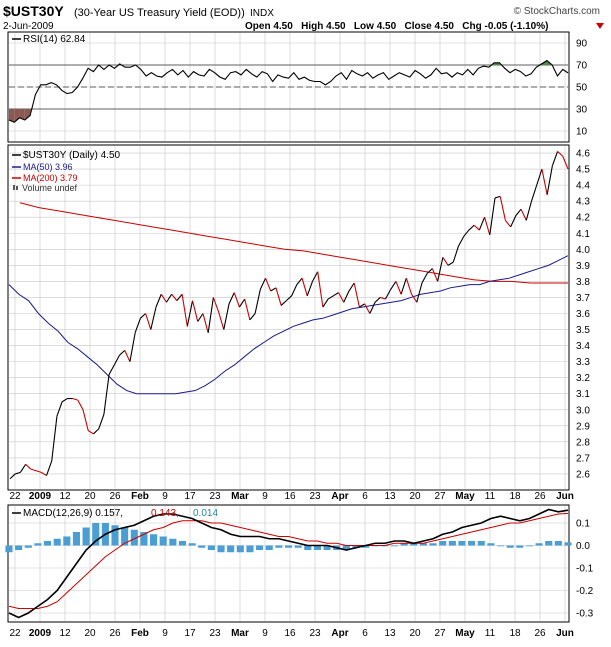 The height and width of the screenshot is (647, 611). I want to click on x-tick-label-price: 27, so click(440, 496).